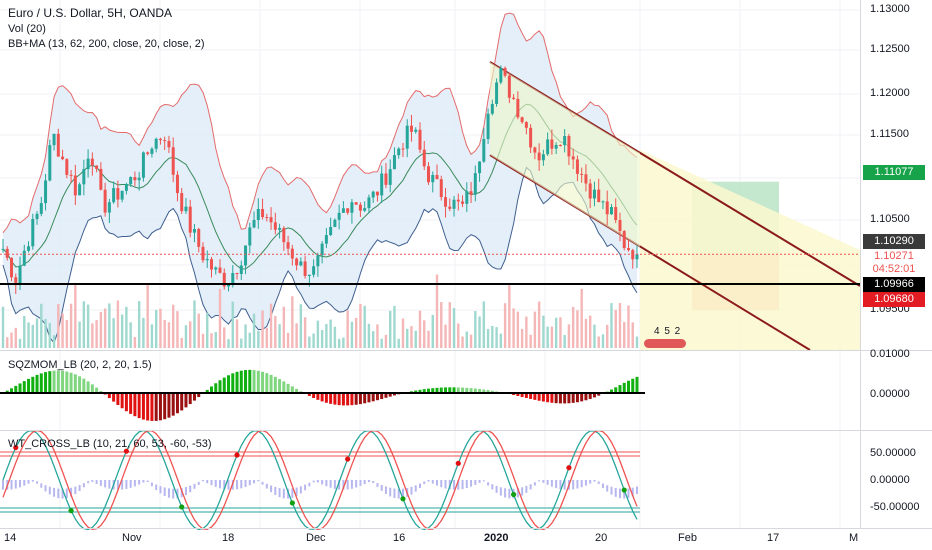 The width and height of the screenshot is (932, 550). What do you see at coordinates (665, 343) in the screenshot?
I see `flag-icon` at bounding box center [665, 343].